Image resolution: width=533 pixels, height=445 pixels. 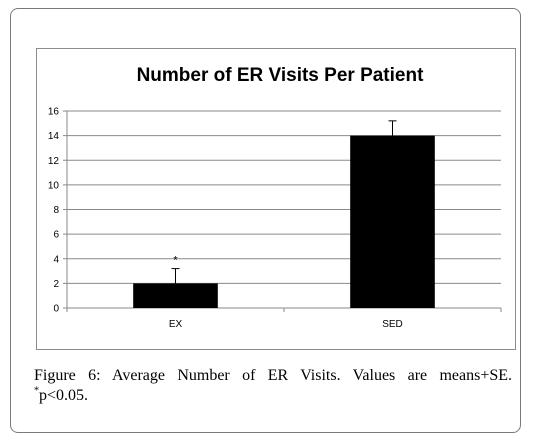 What do you see at coordinates (392, 324) in the screenshot?
I see `x-tick-label: SED` at bounding box center [392, 324].